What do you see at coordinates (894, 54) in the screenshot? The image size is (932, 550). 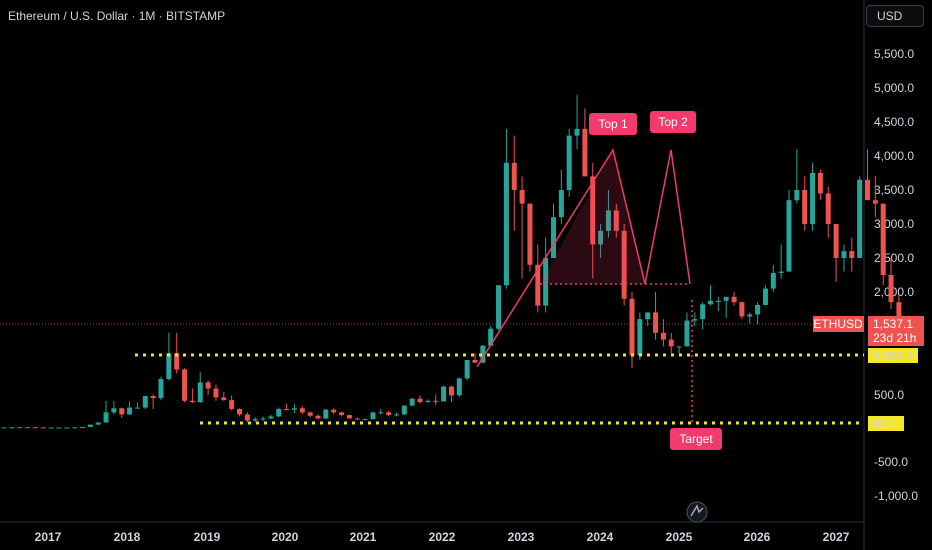 I see `y-tick-label: 5,500.0` at bounding box center [894, 54].